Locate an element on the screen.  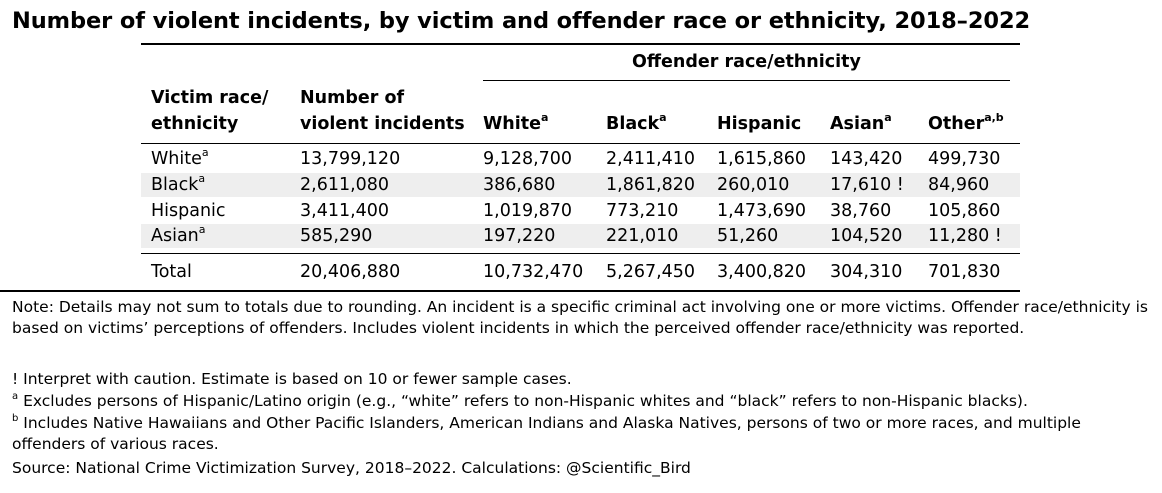
table-cell: 260,010 is located at coordinates (753, 185).